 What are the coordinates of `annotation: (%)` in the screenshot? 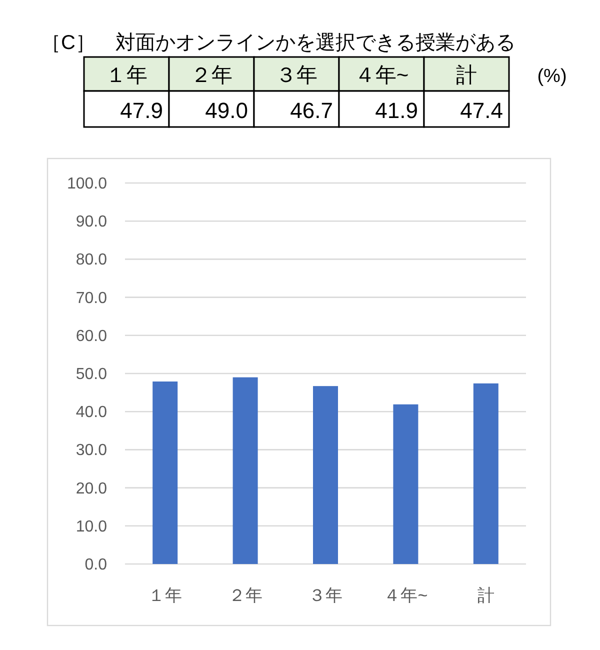 It's located at (552, 76).